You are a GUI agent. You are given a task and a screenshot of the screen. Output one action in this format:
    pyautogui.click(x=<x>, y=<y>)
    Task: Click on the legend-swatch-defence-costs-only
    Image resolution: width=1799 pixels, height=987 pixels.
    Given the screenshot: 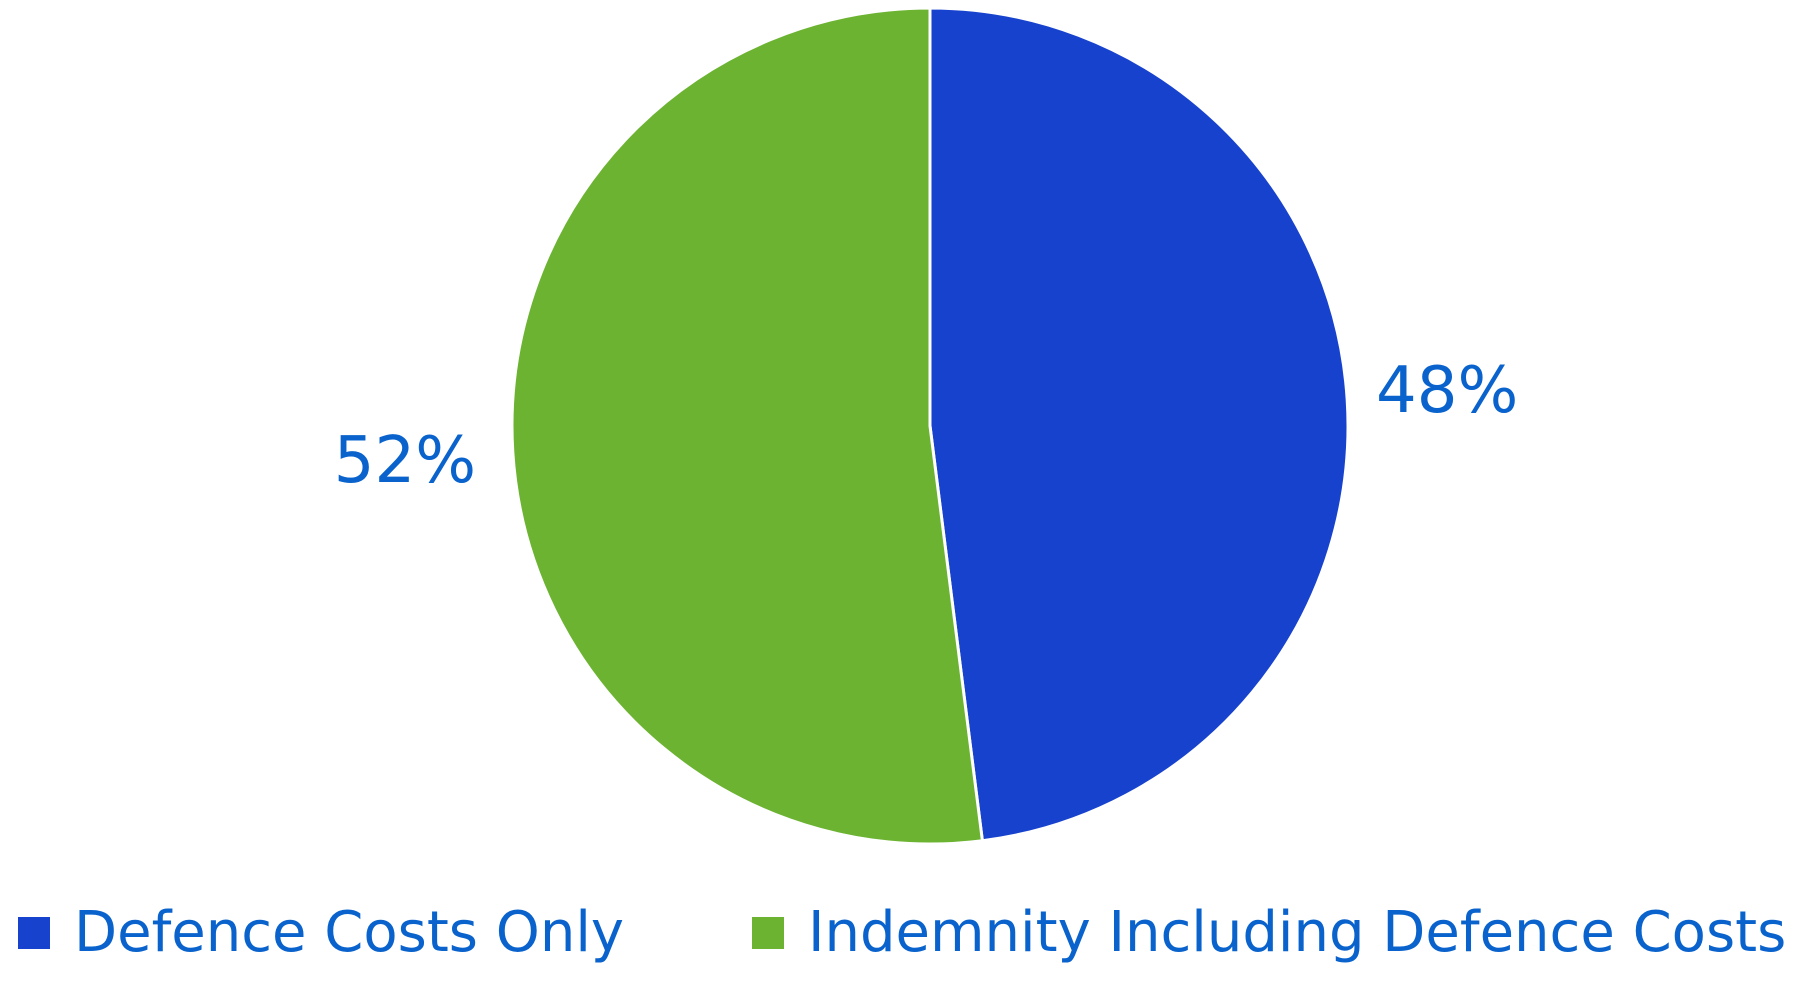 What is the action you would take?
    pyautogui.click(x=34, y=933)
    